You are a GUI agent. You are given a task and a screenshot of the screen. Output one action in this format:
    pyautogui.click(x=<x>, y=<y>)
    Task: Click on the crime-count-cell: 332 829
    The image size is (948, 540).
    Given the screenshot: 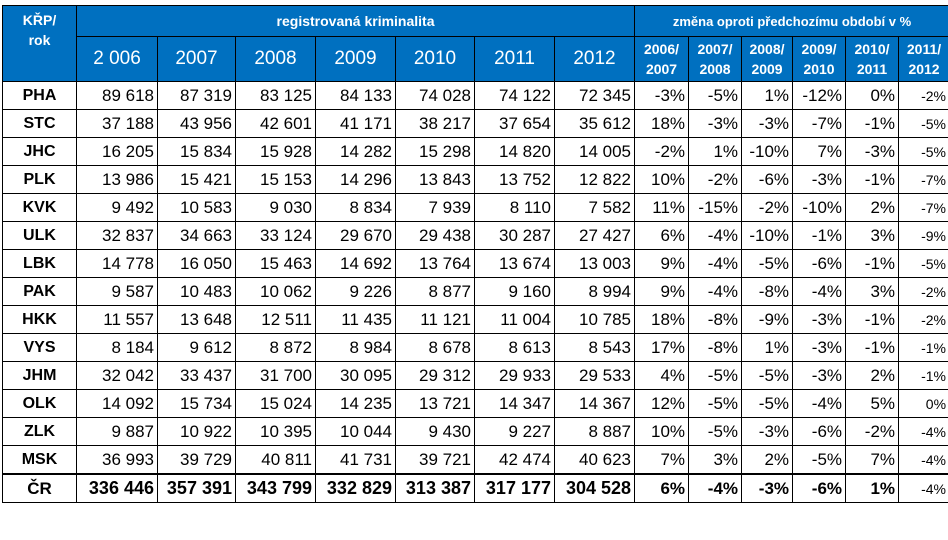 What is the action you would take?
    pyautogui.click(x=355, y=488)
    